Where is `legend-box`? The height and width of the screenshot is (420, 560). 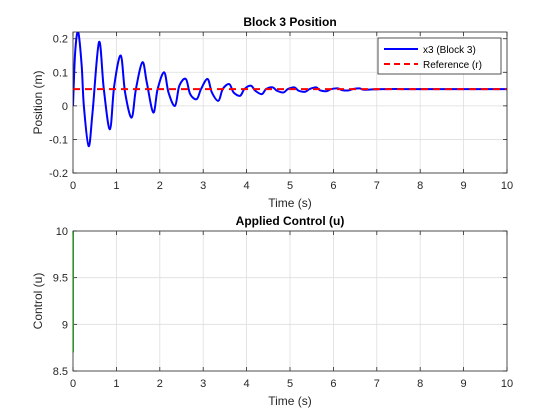
legend-box is located at coordinates (439, 56).